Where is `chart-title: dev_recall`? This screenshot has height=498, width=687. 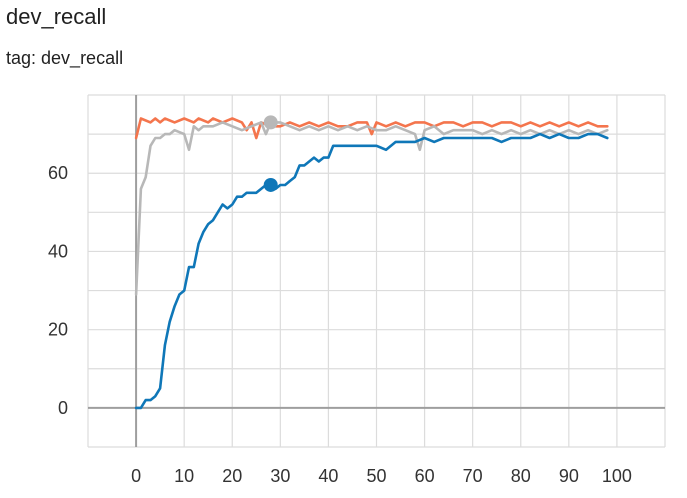 chart-title: dev_recall is located at coordinates (56, 16).